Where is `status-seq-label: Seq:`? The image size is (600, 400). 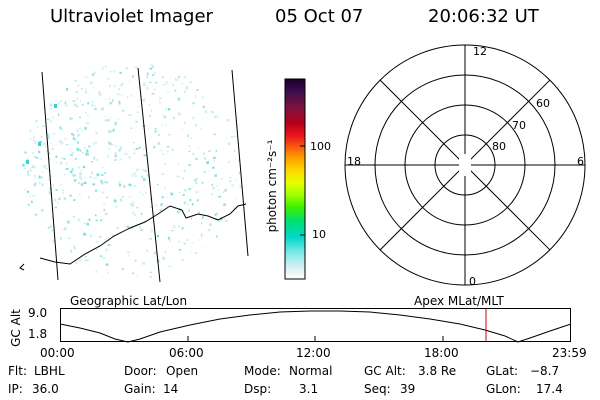 status-seq-label: Seq: is located at coordinates (377, 389).